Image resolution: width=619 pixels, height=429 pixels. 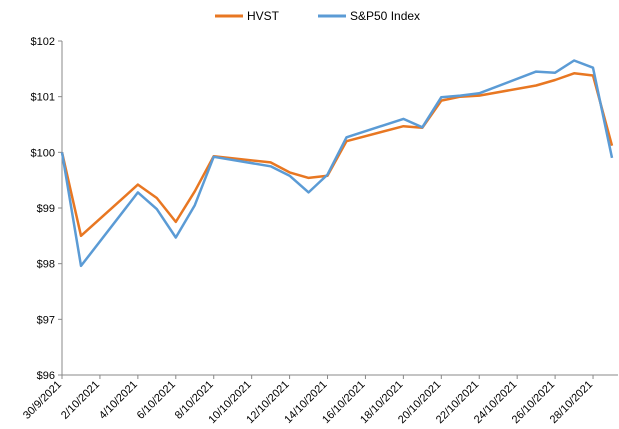 What do you see at coordinates (263, 16) in the screenshot?
I see `legend-label: HVST` at bounding box center [263, 16].